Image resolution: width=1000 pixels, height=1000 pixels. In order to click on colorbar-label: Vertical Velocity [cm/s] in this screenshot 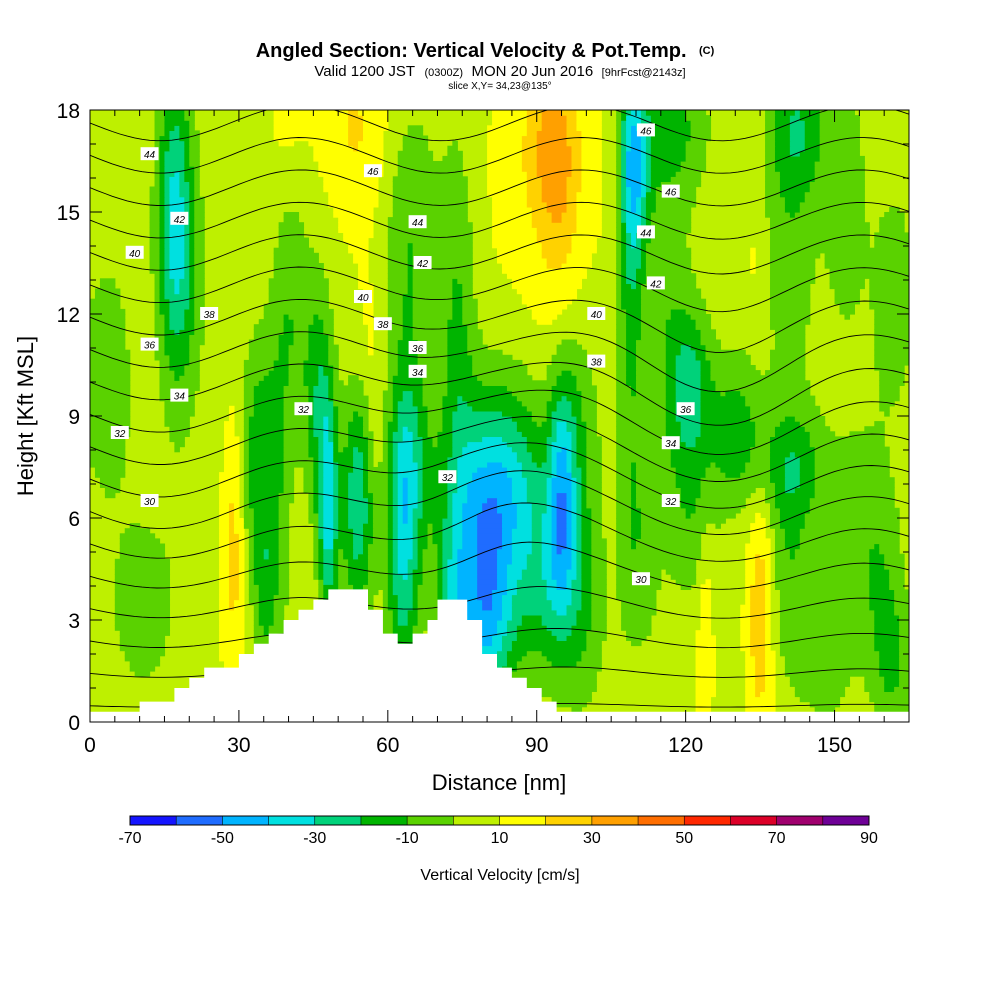, I will do `click(499, 875)`.